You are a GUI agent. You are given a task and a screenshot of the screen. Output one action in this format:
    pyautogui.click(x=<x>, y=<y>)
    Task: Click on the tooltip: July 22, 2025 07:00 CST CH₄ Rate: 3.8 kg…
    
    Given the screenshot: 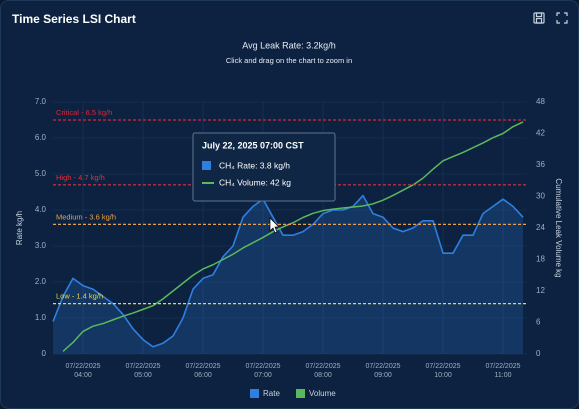 What is the action you would take?
    pyautogui.click(x=264, y=167)
    